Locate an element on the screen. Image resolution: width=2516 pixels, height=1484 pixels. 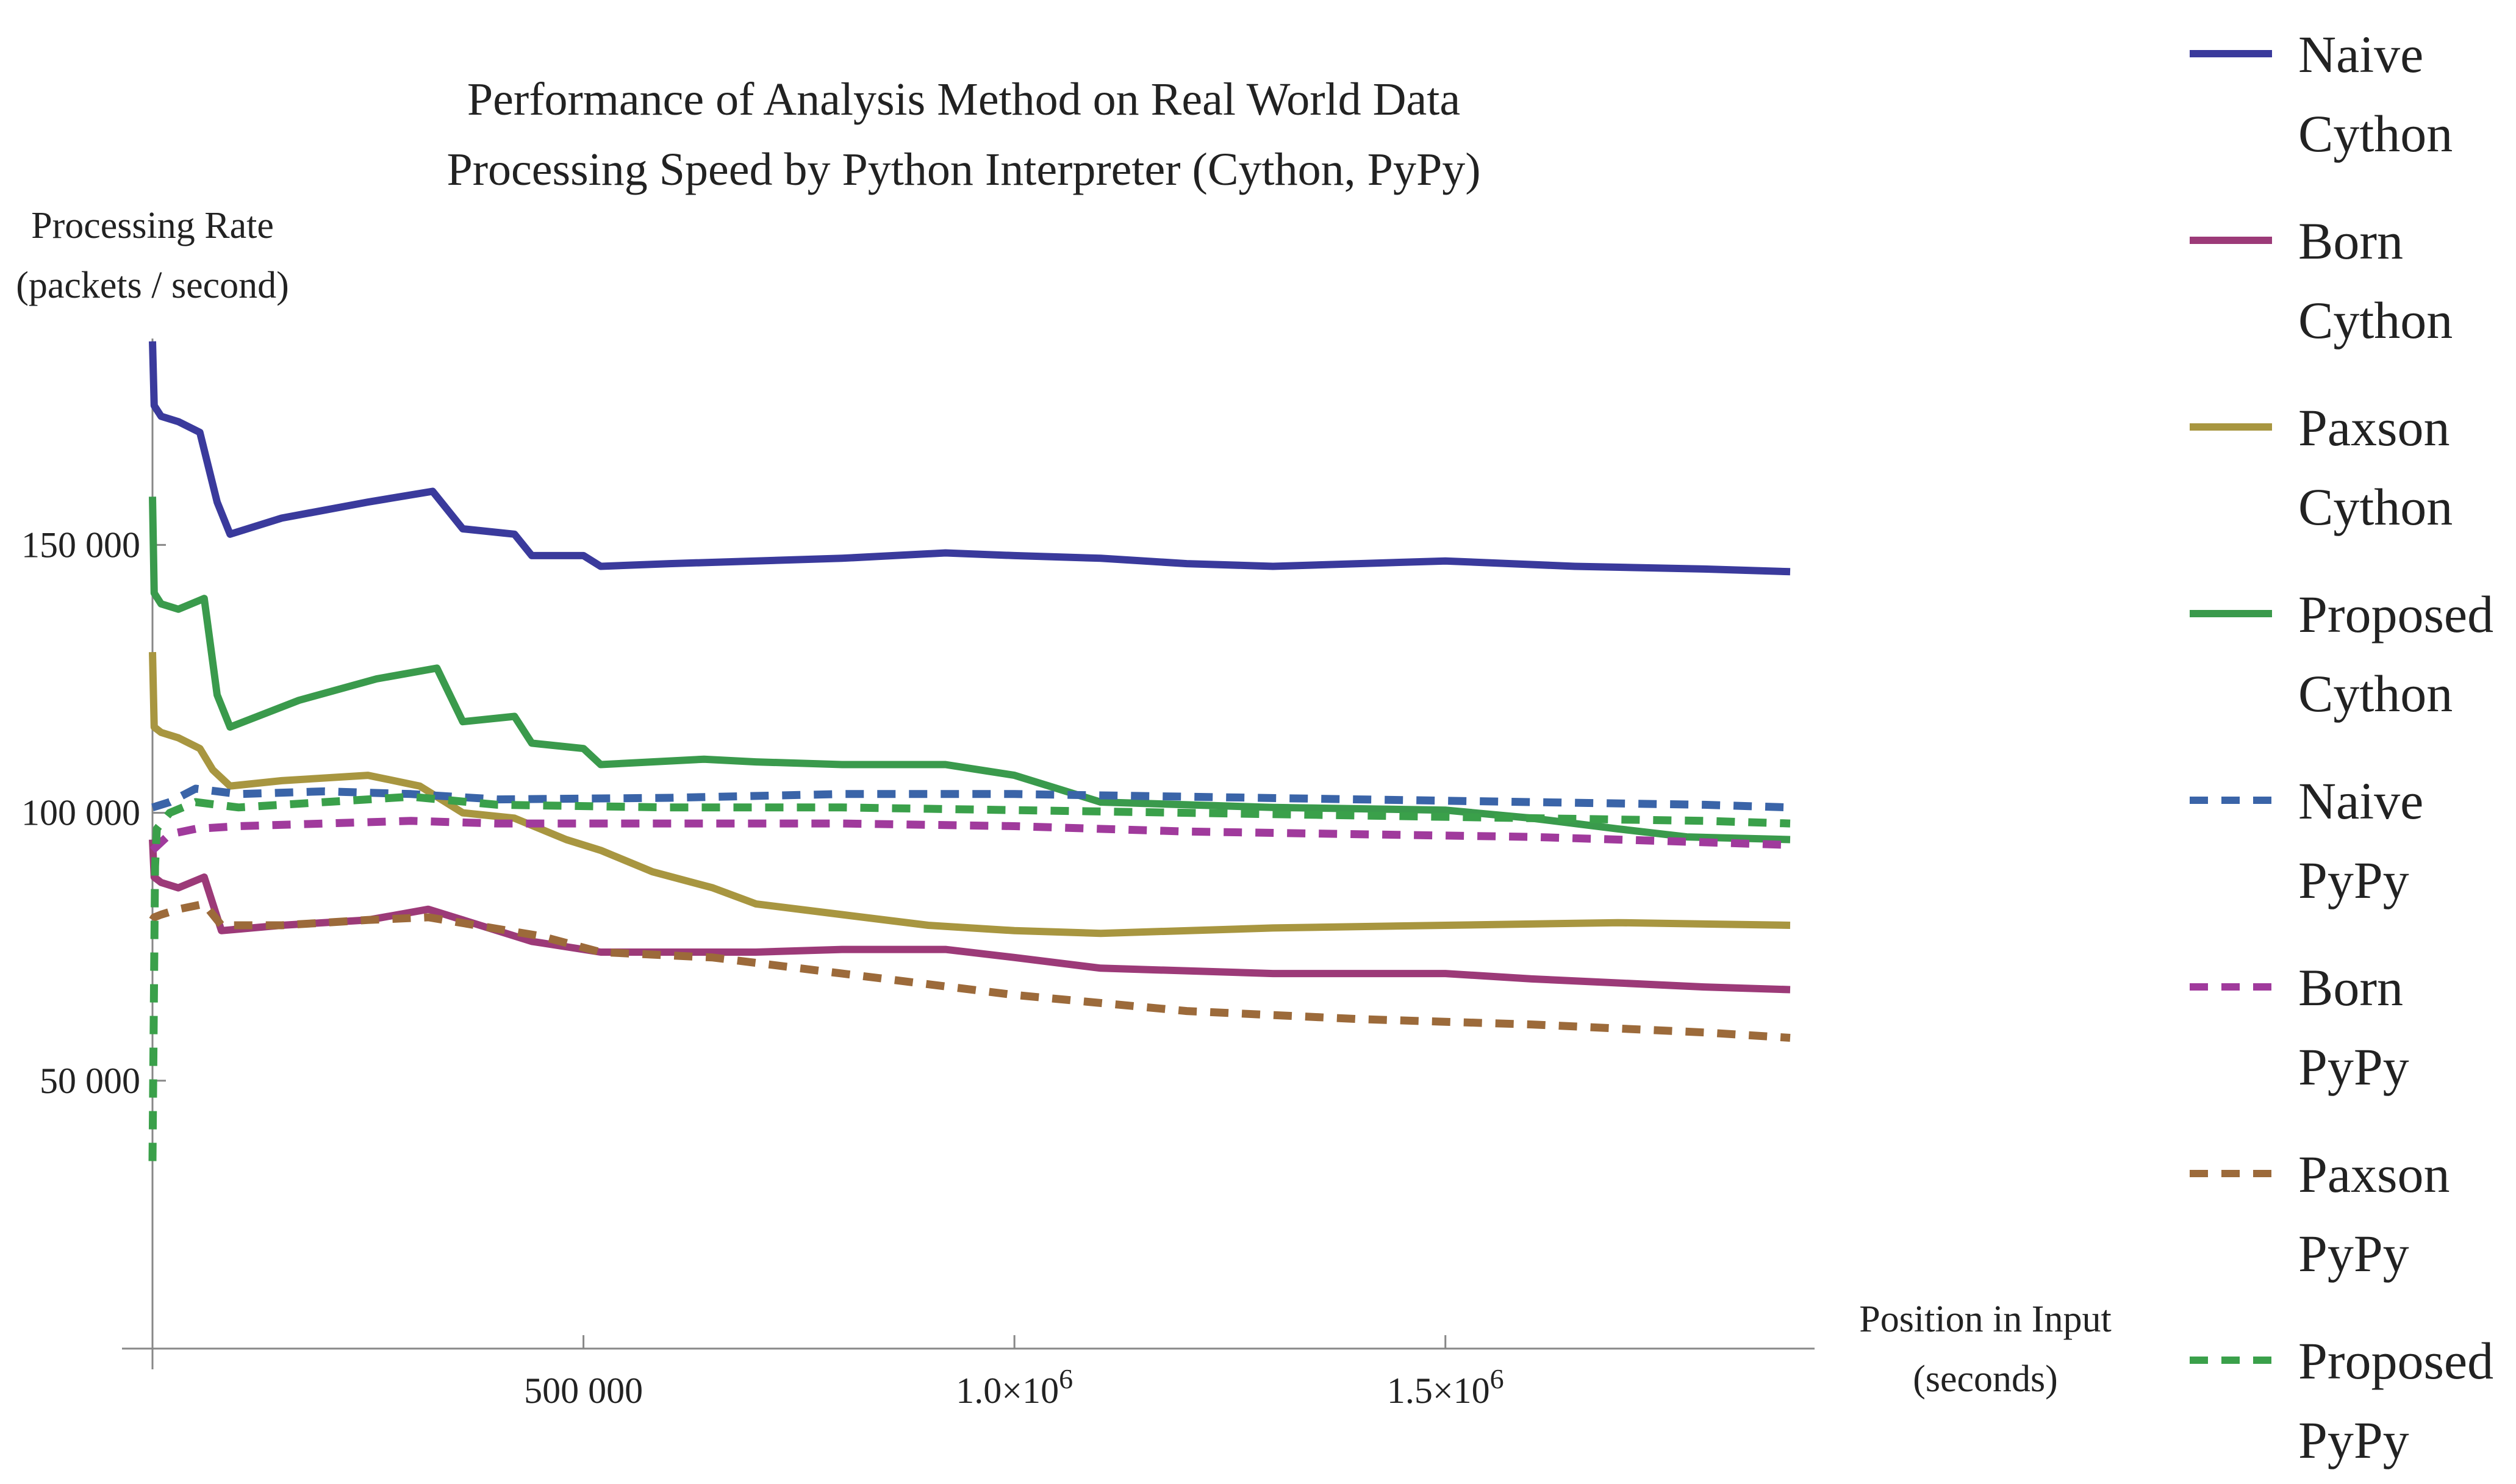
x-axis-label-line1: Position in Input is located at coordinates (1985, 1319).